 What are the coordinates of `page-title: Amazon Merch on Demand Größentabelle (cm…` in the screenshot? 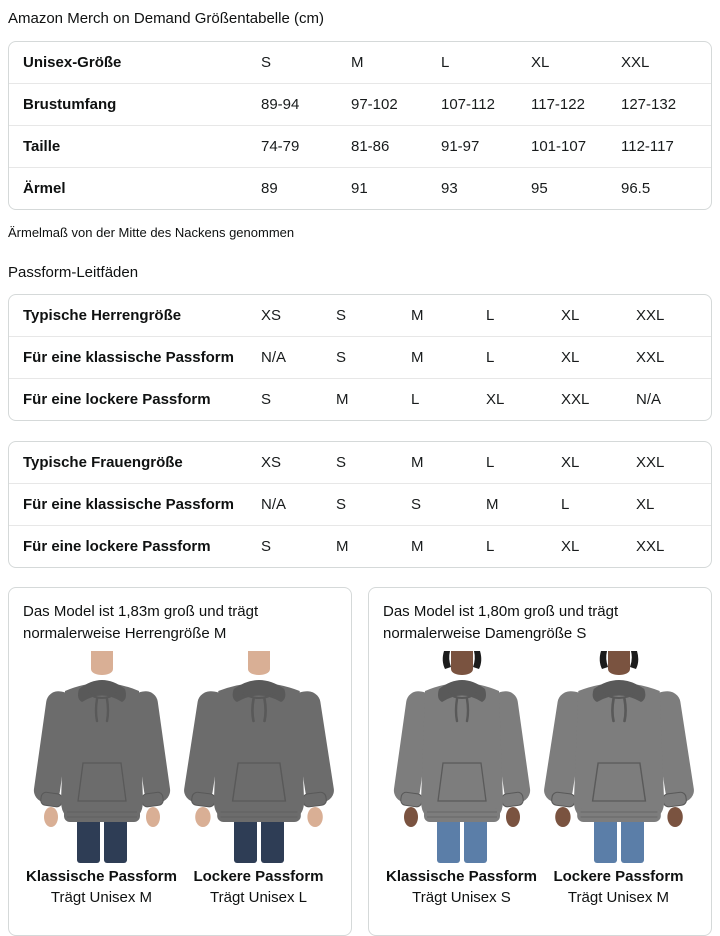 It's located at (166, 18).